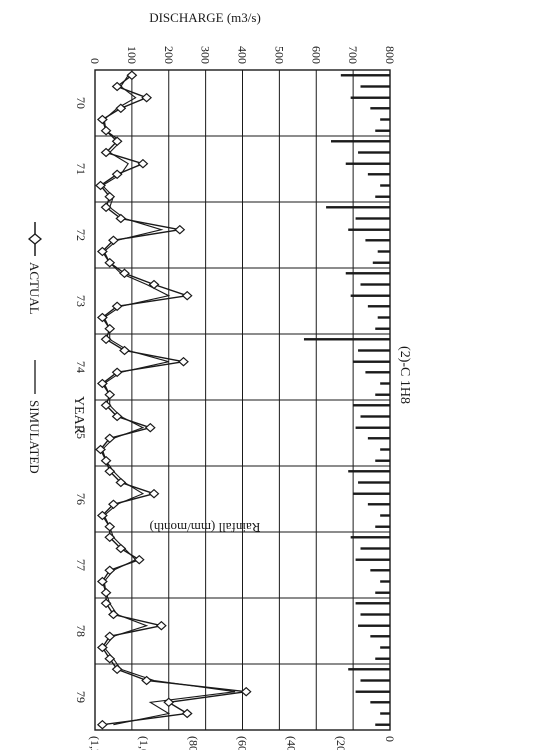  Describe the element at coordinates (81, 301) in the screenshot. I see `x-tick-label: 73` at that location.